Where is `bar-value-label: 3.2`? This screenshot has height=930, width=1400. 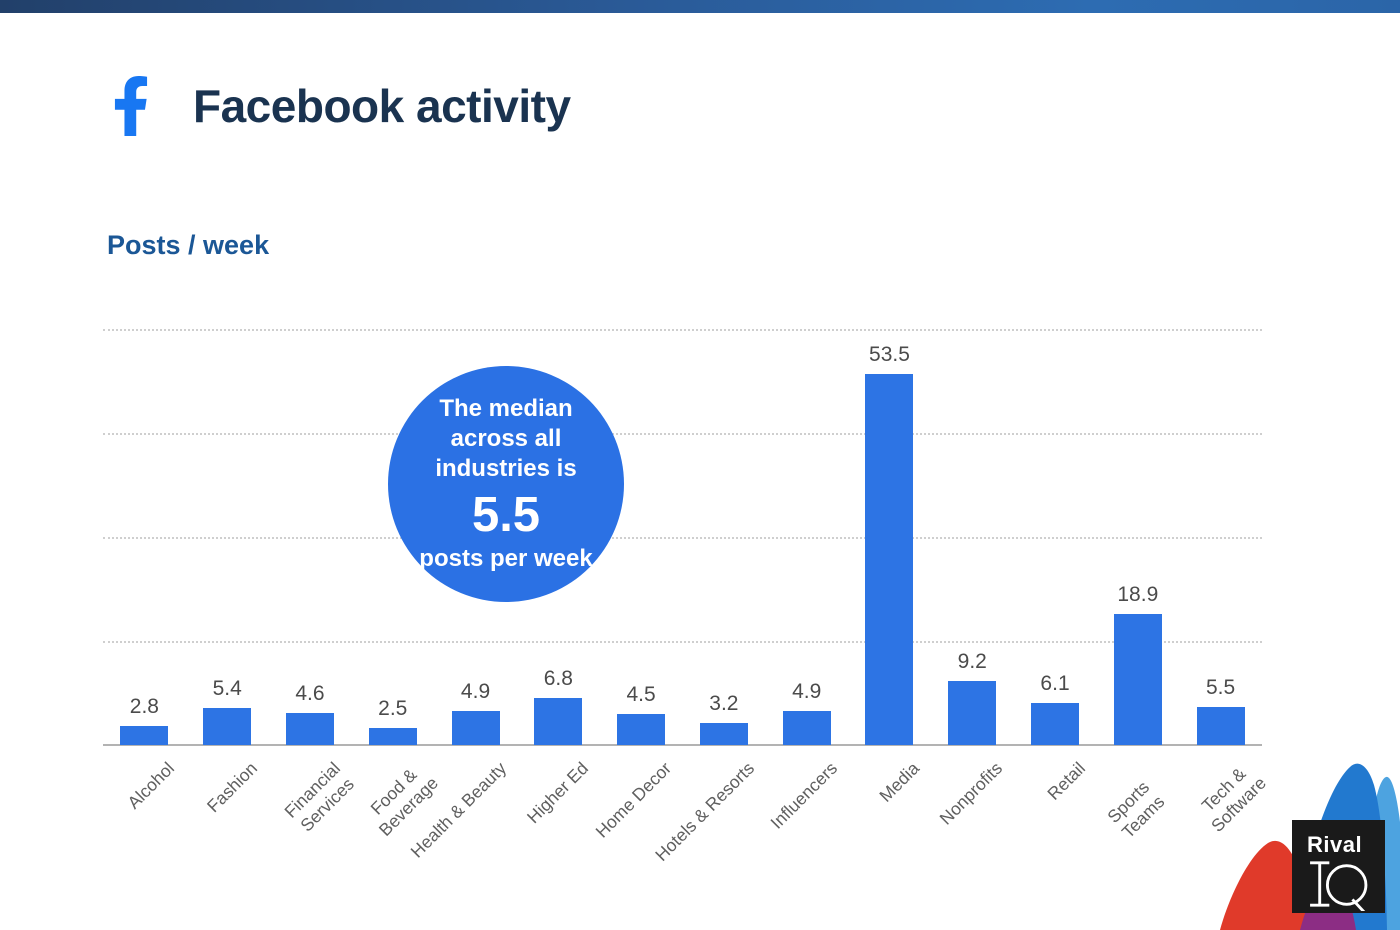
bar-value-label: 3.2 is located at coordinates (724, 703).